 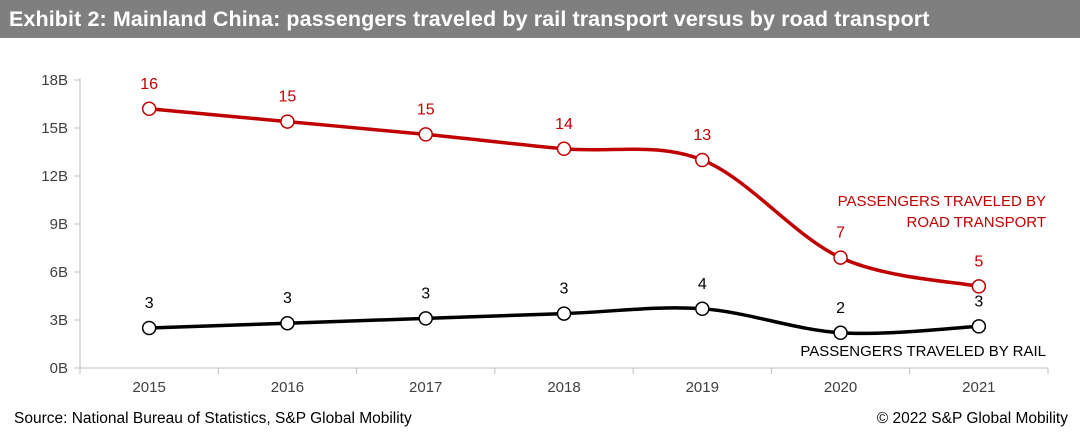 What do you see at coordinates (978, 261) in the screenshot?
I see `data-label: 5` at bounding box center [978, 261].